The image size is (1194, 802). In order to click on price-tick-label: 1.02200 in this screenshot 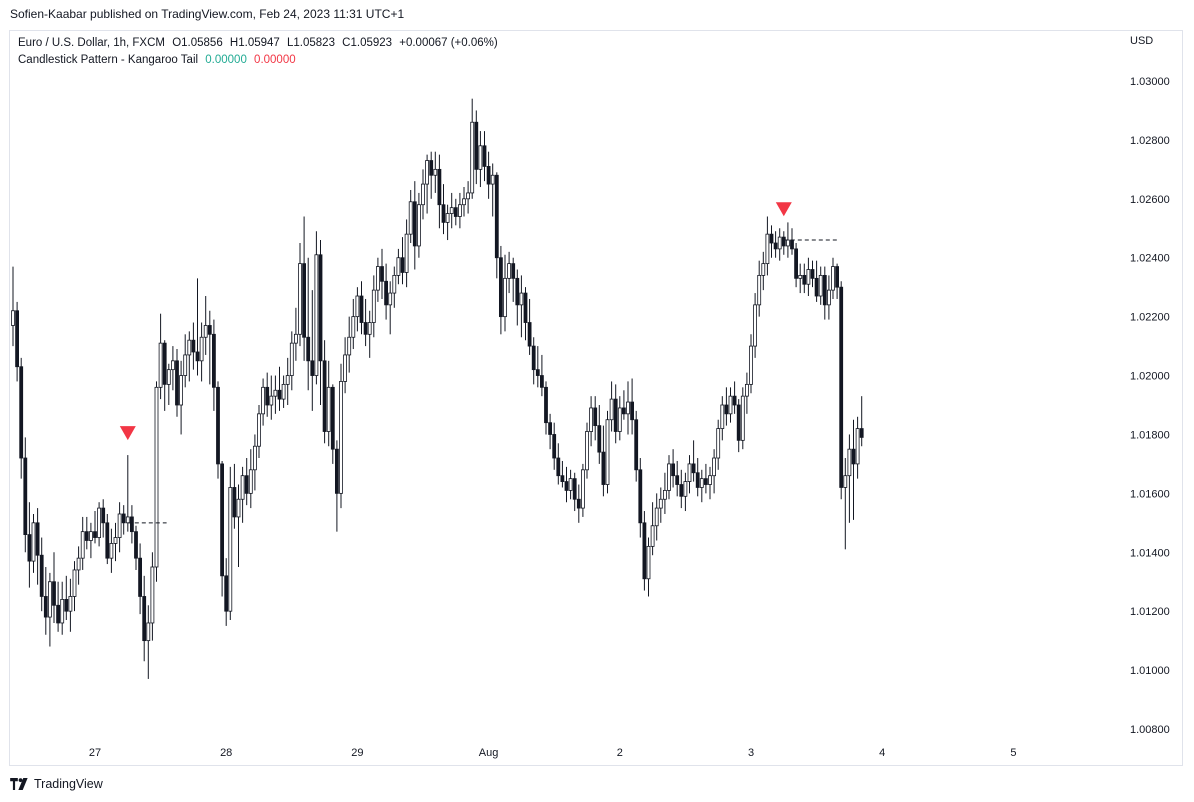, I will do `click(1150, 318)`.